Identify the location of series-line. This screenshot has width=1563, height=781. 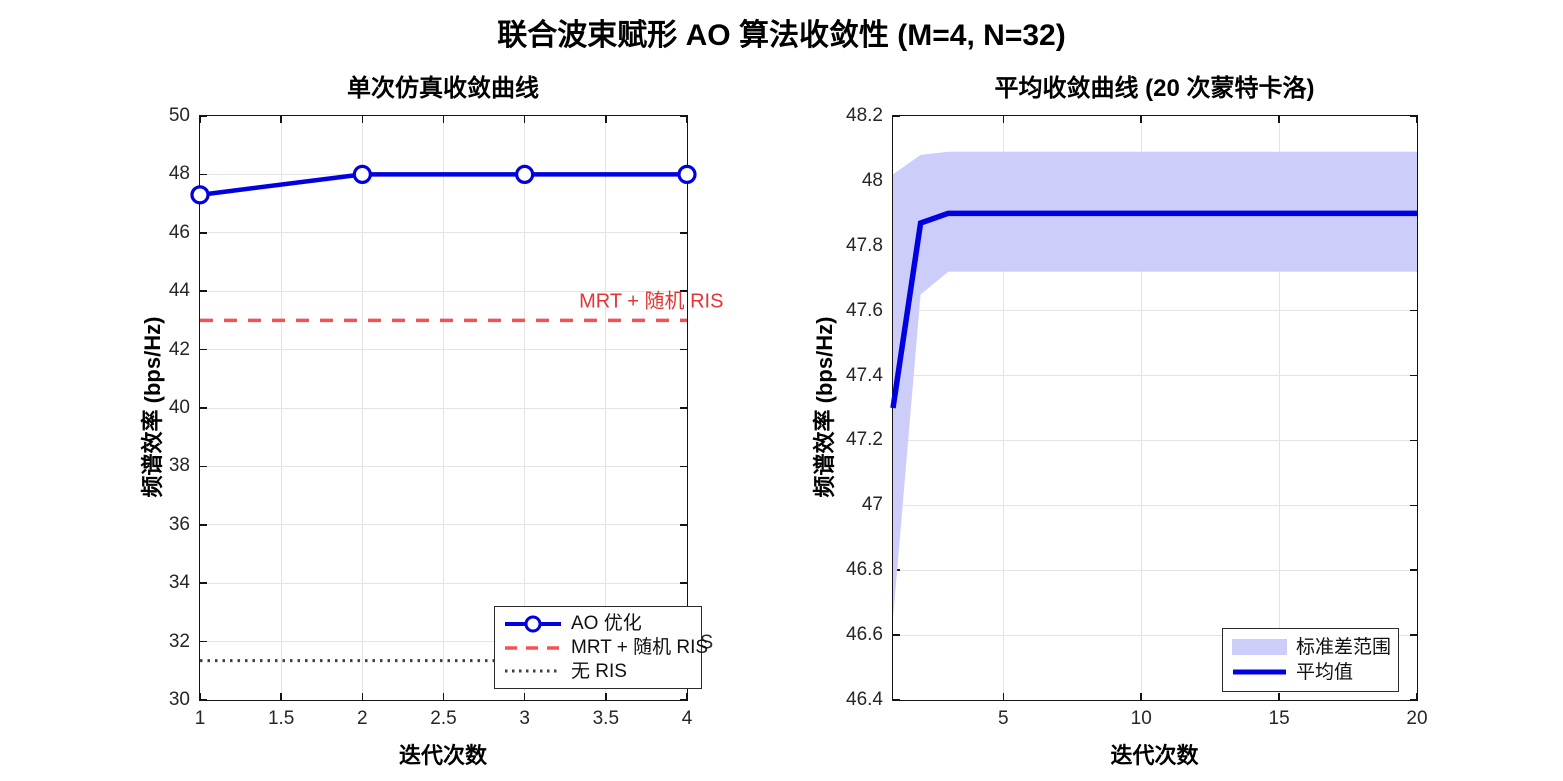
(1153, 309).